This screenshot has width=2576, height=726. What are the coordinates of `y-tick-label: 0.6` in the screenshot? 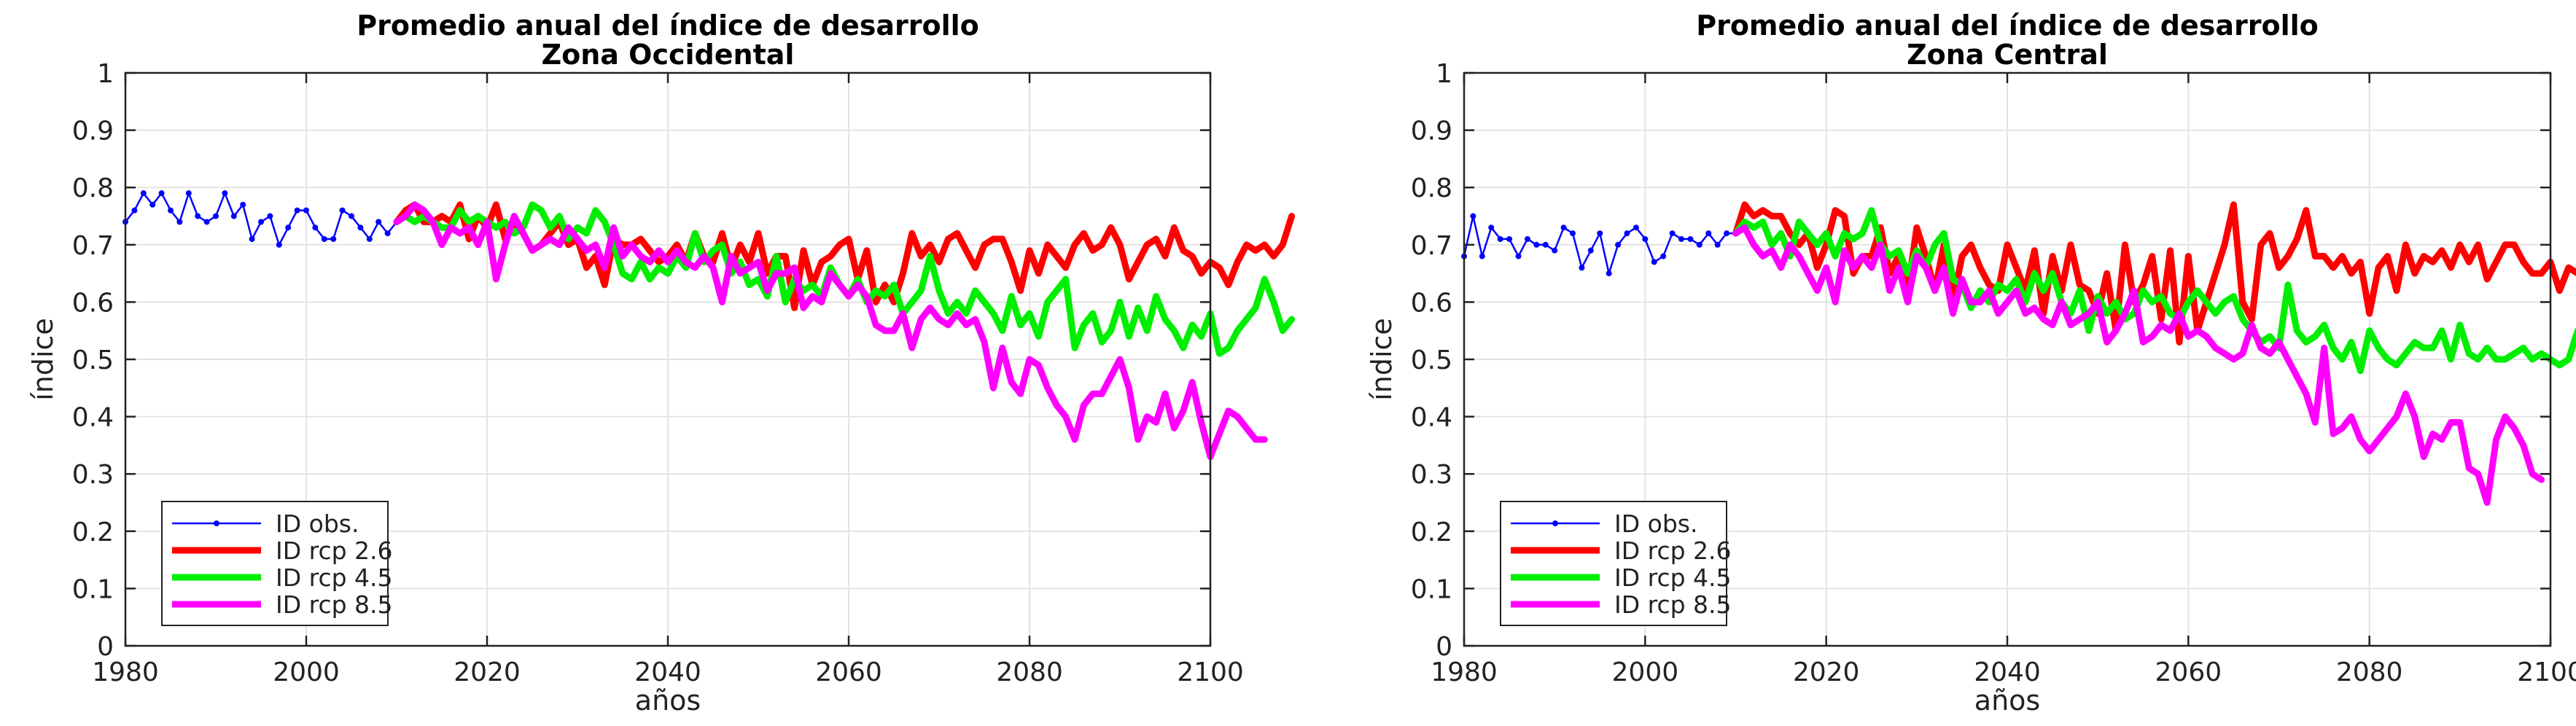 It's located at (1431, 303).